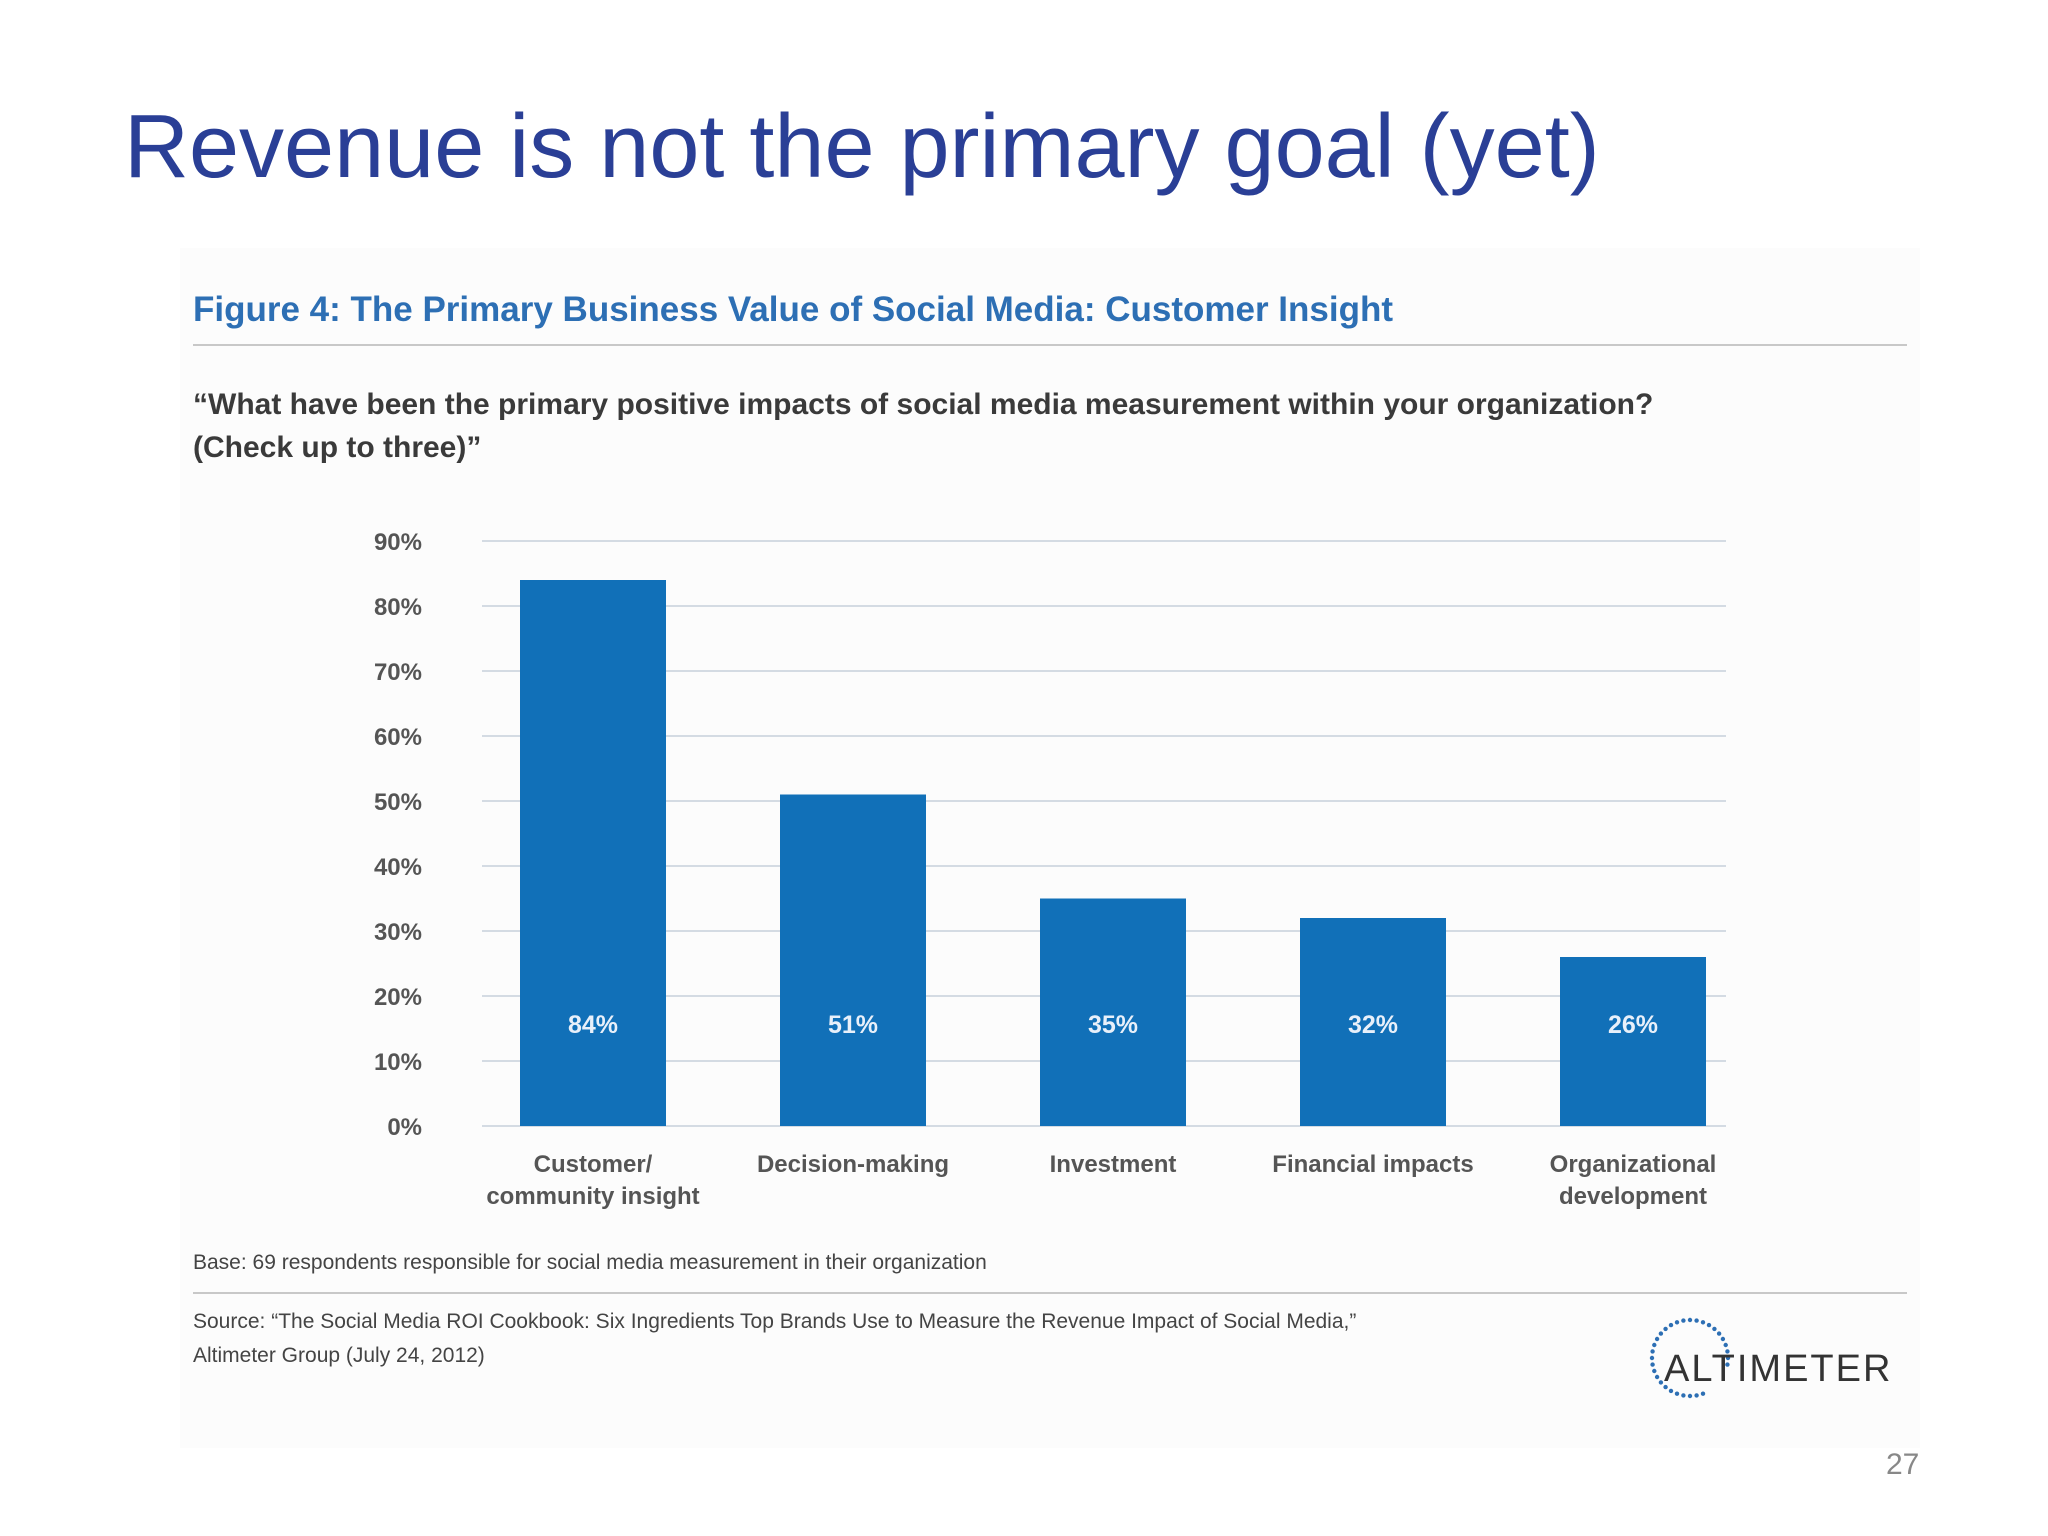  Describe the element at coordinates (1050, 345) in the screenshot. I see `title-divider` at that location.